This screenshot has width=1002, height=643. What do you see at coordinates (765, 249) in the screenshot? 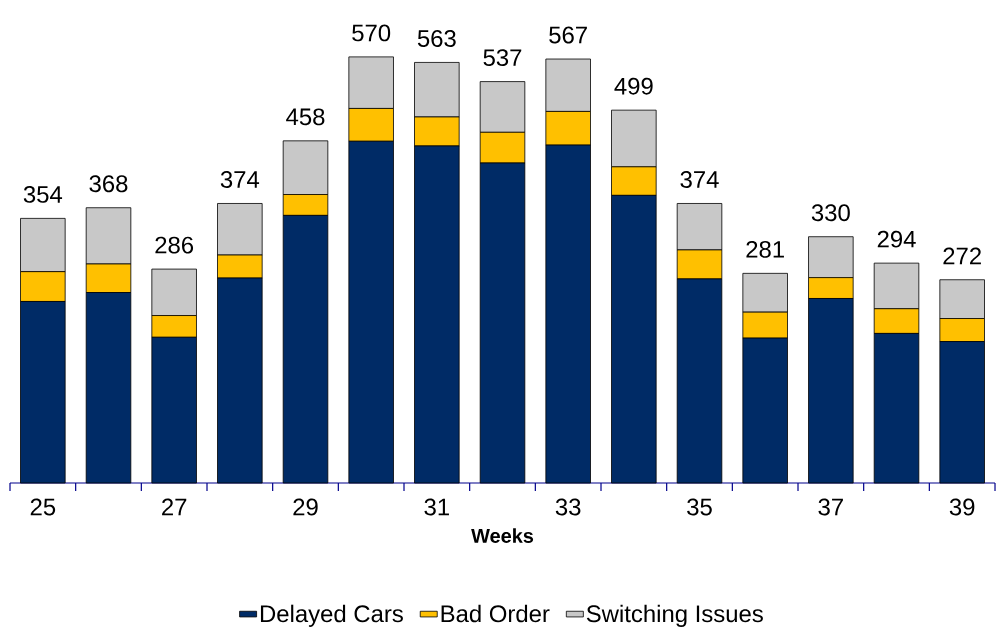
I see `annotation: 281` at bounding box center [765, 249].